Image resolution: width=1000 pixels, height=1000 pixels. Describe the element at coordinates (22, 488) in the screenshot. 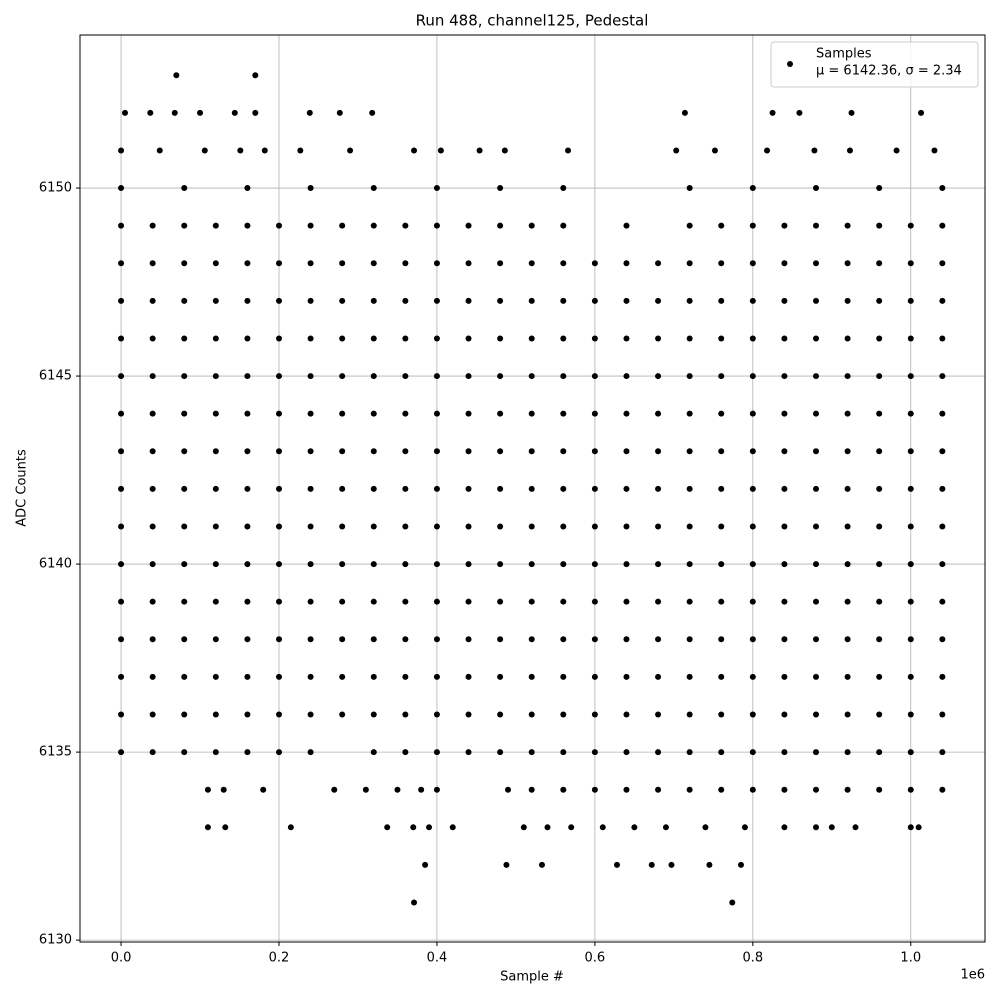

I see `y-axis-label: ADC Counts` at that location.